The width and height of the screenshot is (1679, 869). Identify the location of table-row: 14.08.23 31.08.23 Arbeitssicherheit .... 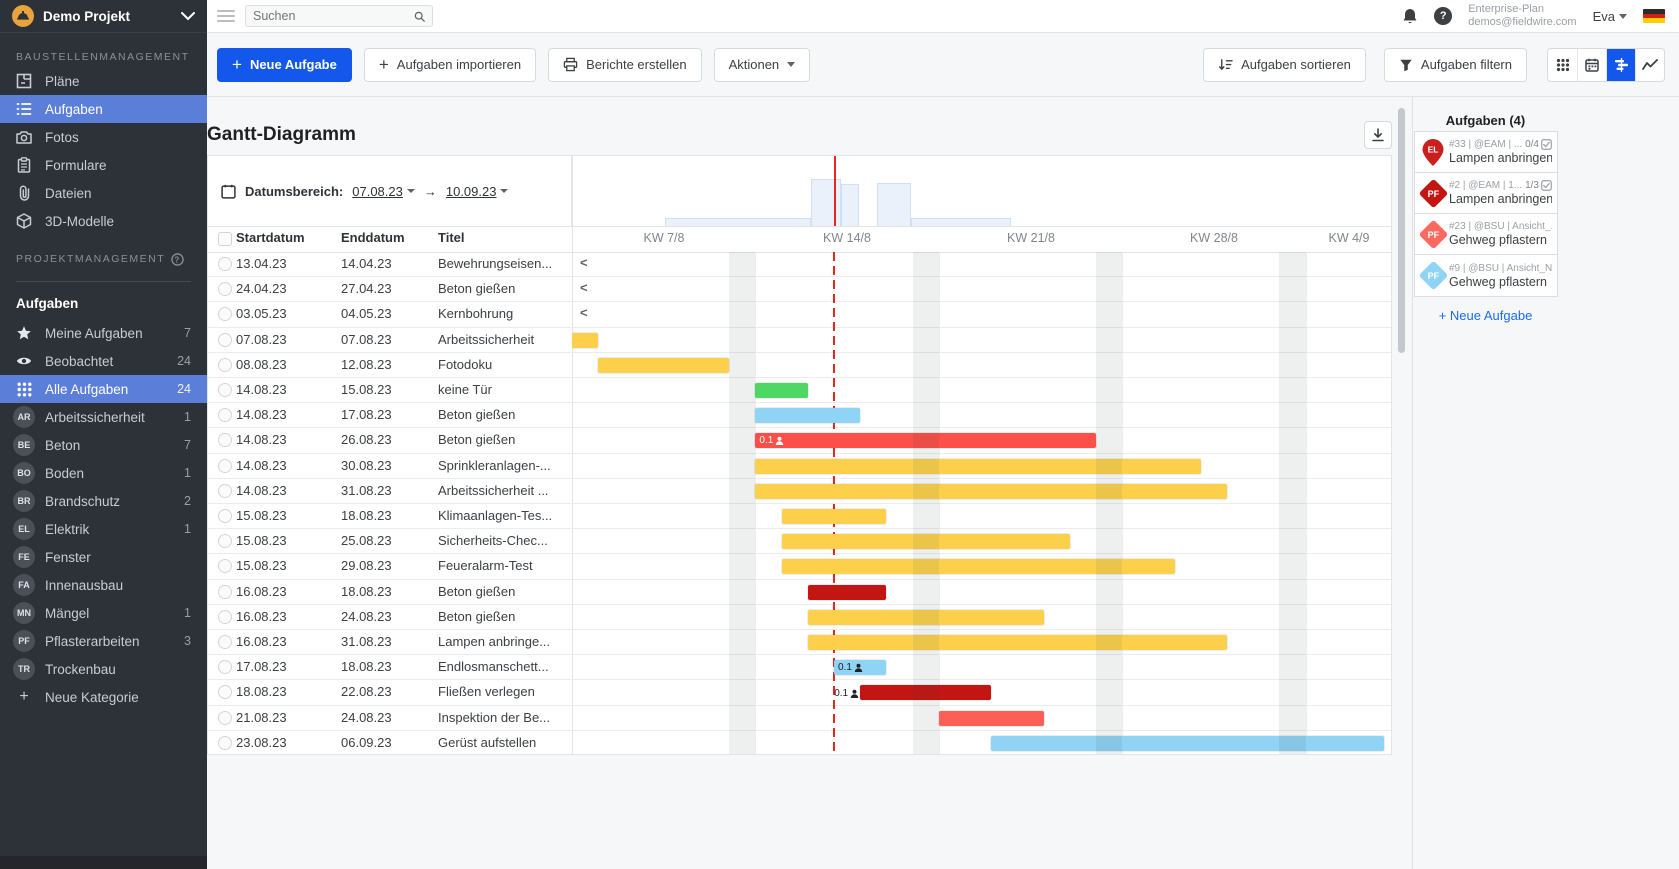
(799, 491).